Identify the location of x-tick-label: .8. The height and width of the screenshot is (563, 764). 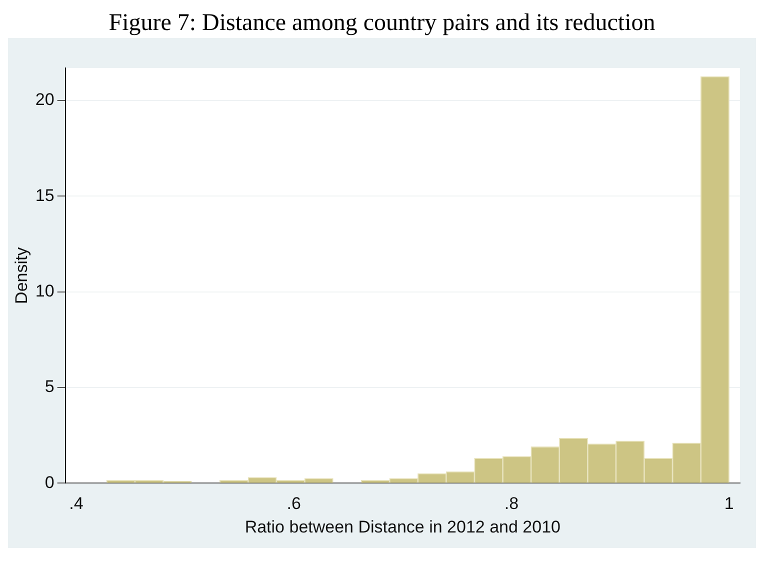
(511, 504).